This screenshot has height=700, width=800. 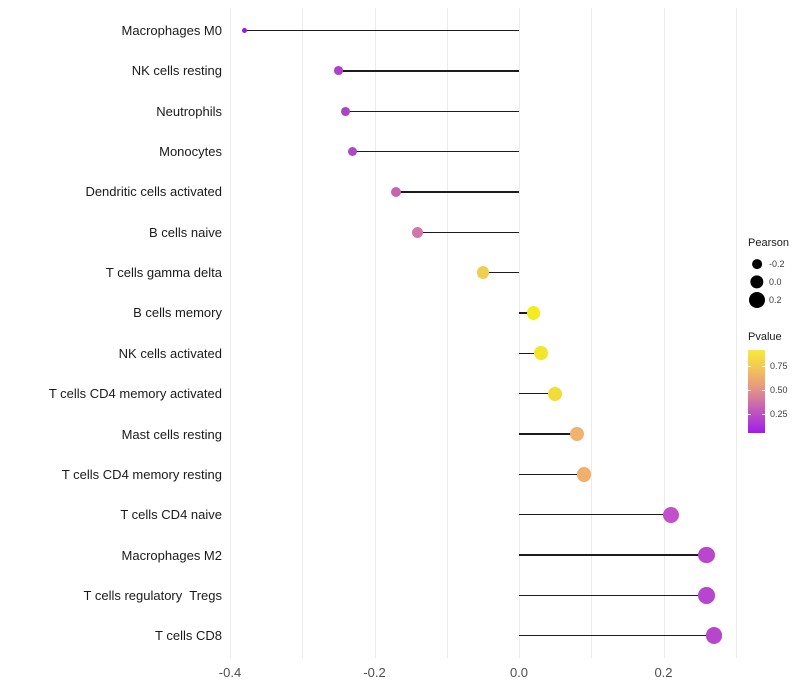 I want to click on legend: Pearson -0.2 0.0 0.2 Pvalue 0.75 0.50 0.25, so click(x=772, y=334).